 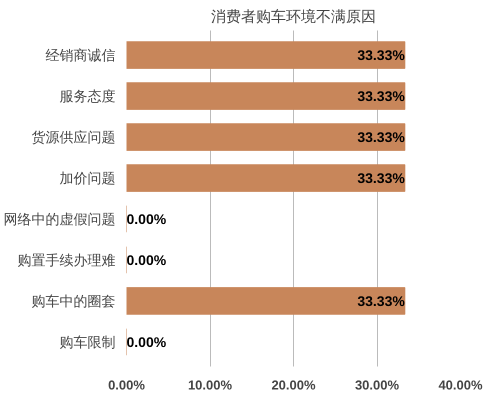 I want to click on y-tick-label: 经销商诚信, so click(x=81, y=55).